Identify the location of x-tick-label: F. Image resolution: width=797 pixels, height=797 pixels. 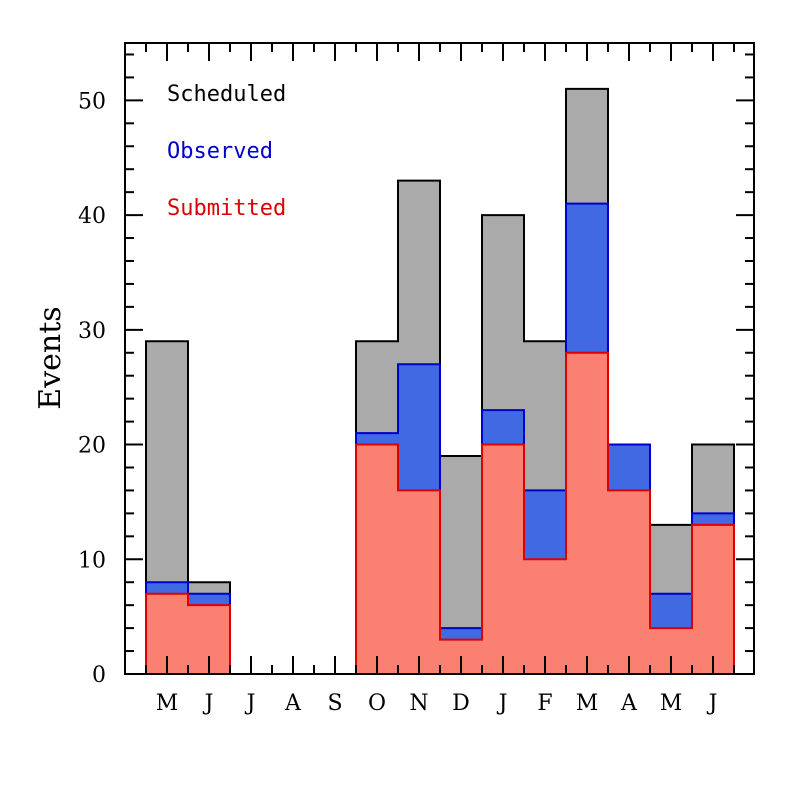
(544, 703).